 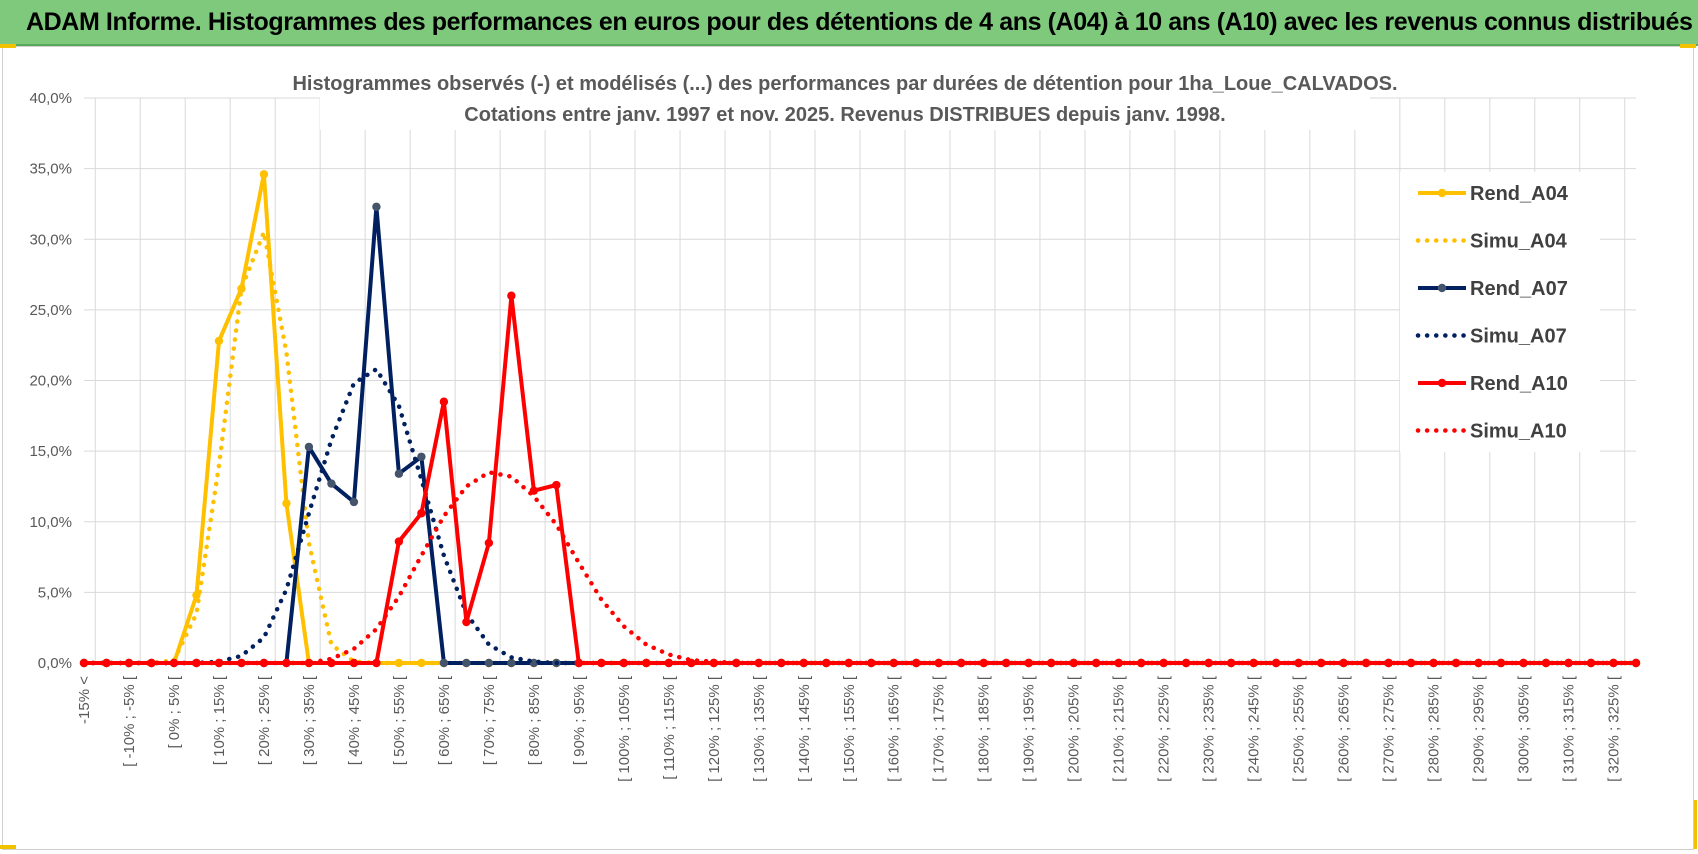 I want to click on x-tick-label: [ 200% ; 205% [, so click(x=1074, y=728).